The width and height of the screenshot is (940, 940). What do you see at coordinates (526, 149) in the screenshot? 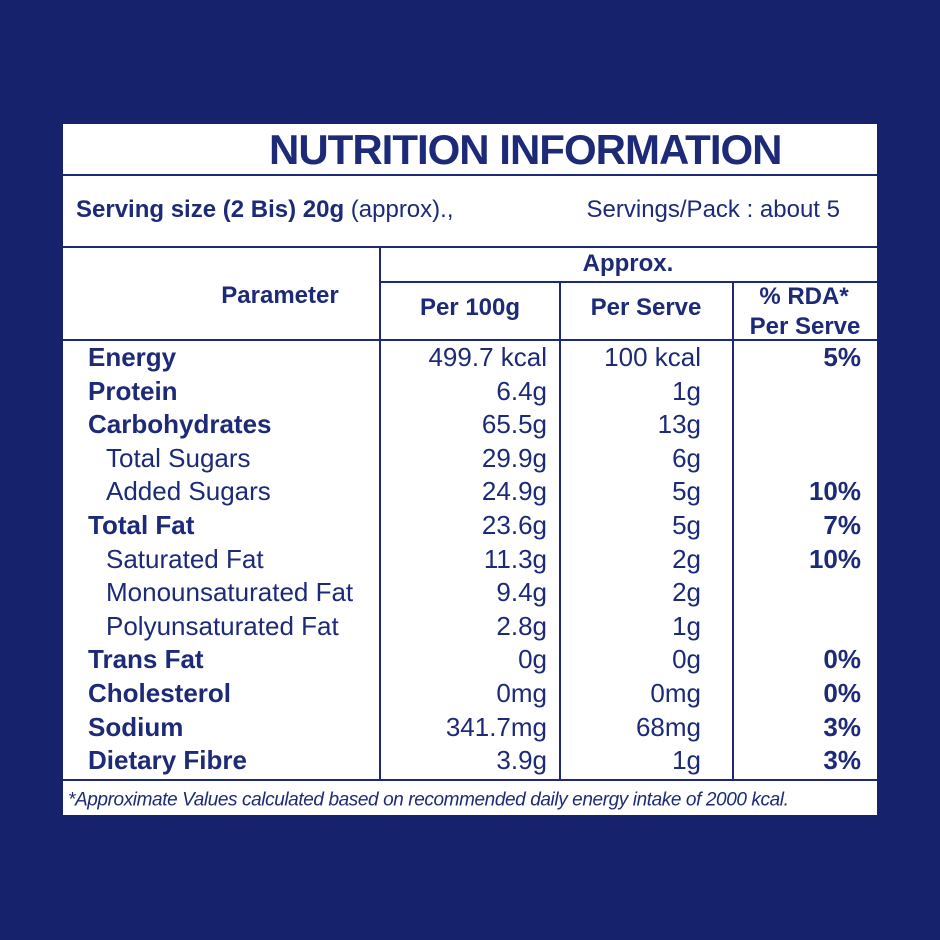
I see `title: NUTRITION INFORMATION` at bounding box center [526, 149].